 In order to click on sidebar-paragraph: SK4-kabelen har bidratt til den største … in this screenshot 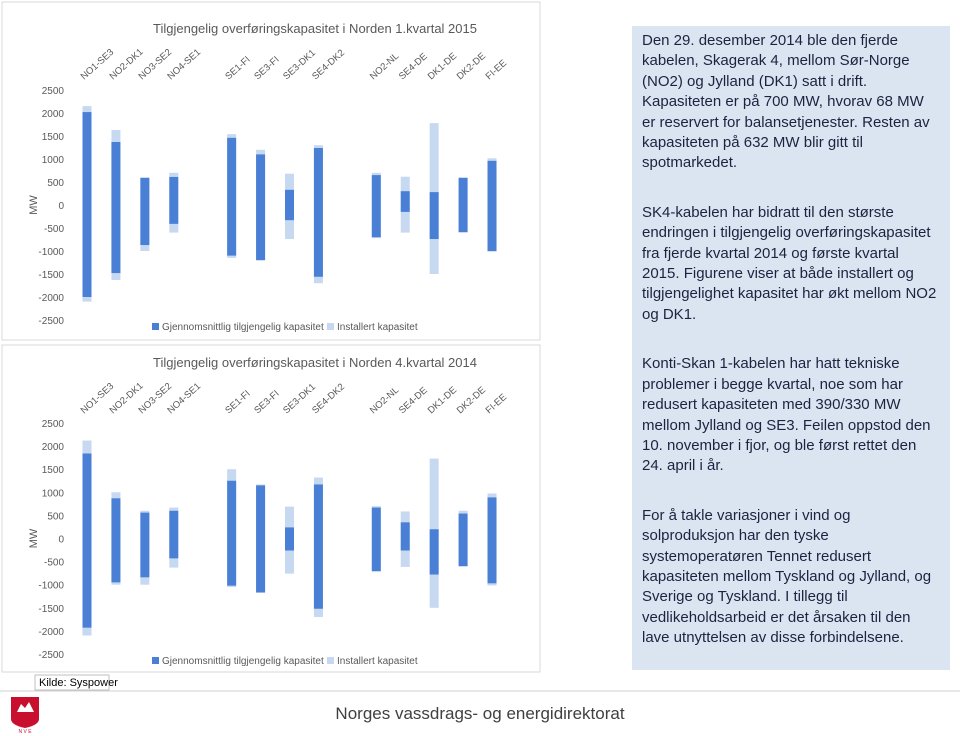, I will do `click(789, 263)`.